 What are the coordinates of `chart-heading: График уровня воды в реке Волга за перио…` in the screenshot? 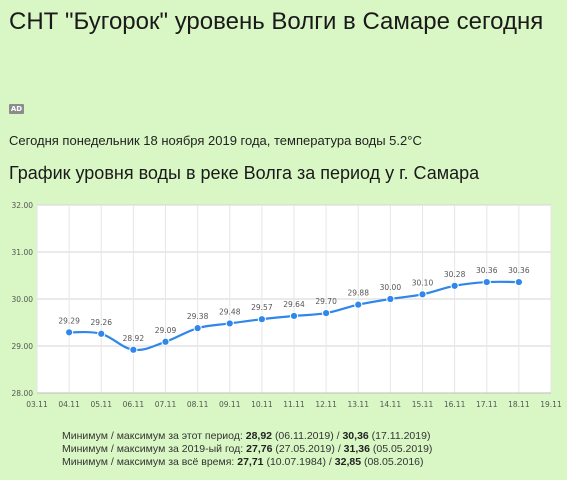 It's located at (244, 173).